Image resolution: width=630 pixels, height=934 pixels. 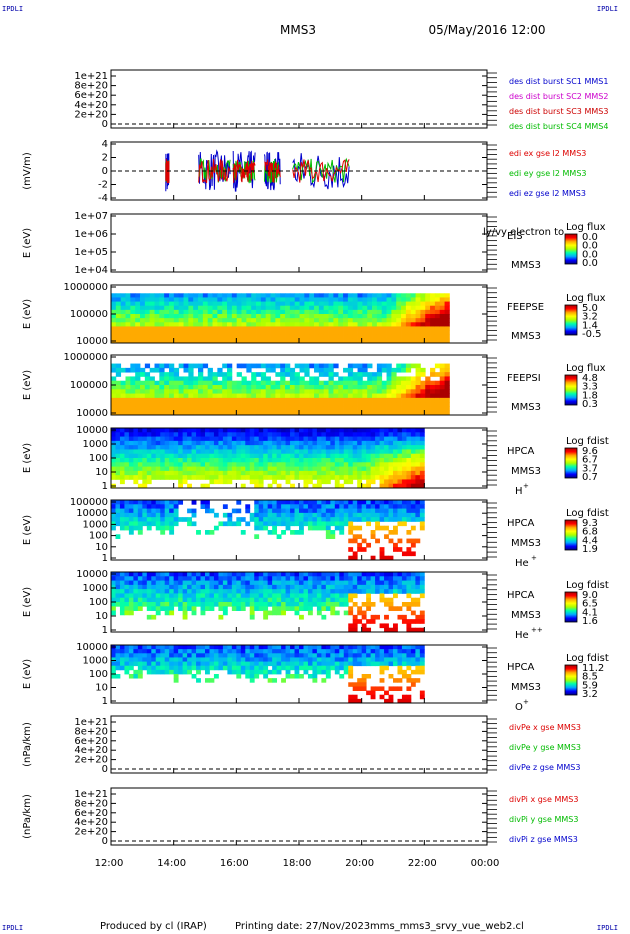 I want to click on ytick-label: 1e+05, so click(x=91, y=252).